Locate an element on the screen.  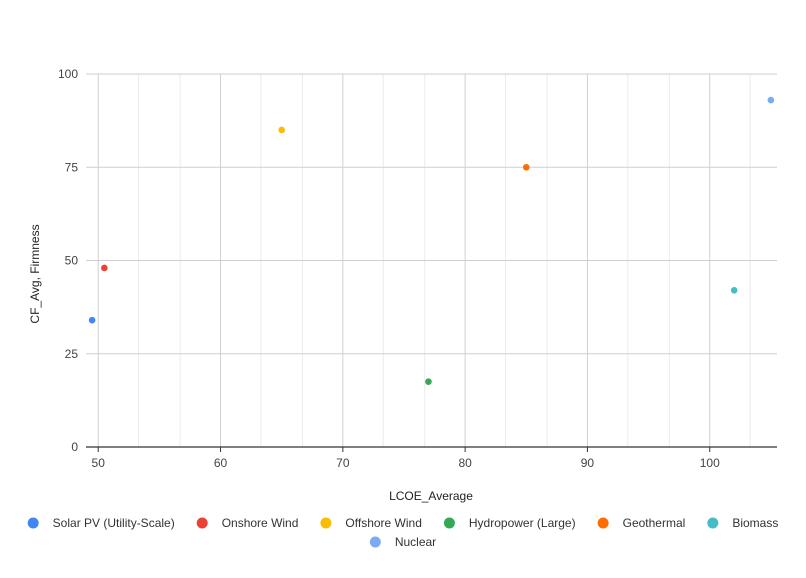
legend-label: Hydropower (Large) is located at coordinates (522, 523).